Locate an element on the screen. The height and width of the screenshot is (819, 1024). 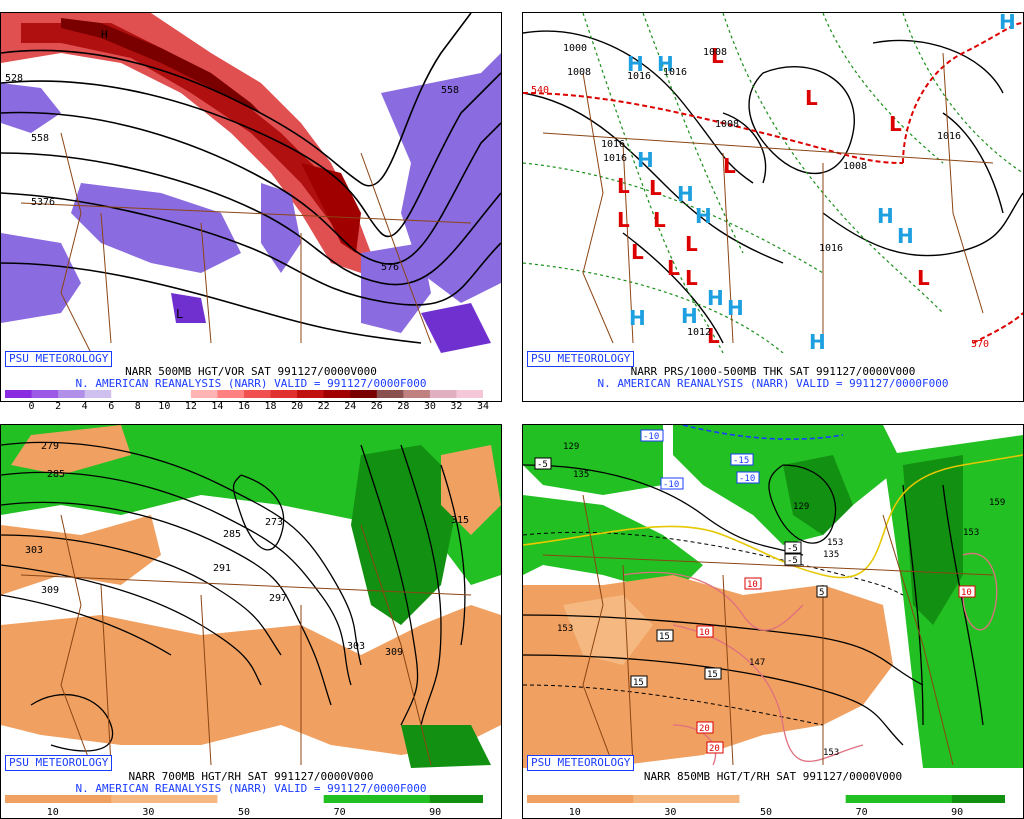
temperature-label: 20 is located at coordinates (714, 749).